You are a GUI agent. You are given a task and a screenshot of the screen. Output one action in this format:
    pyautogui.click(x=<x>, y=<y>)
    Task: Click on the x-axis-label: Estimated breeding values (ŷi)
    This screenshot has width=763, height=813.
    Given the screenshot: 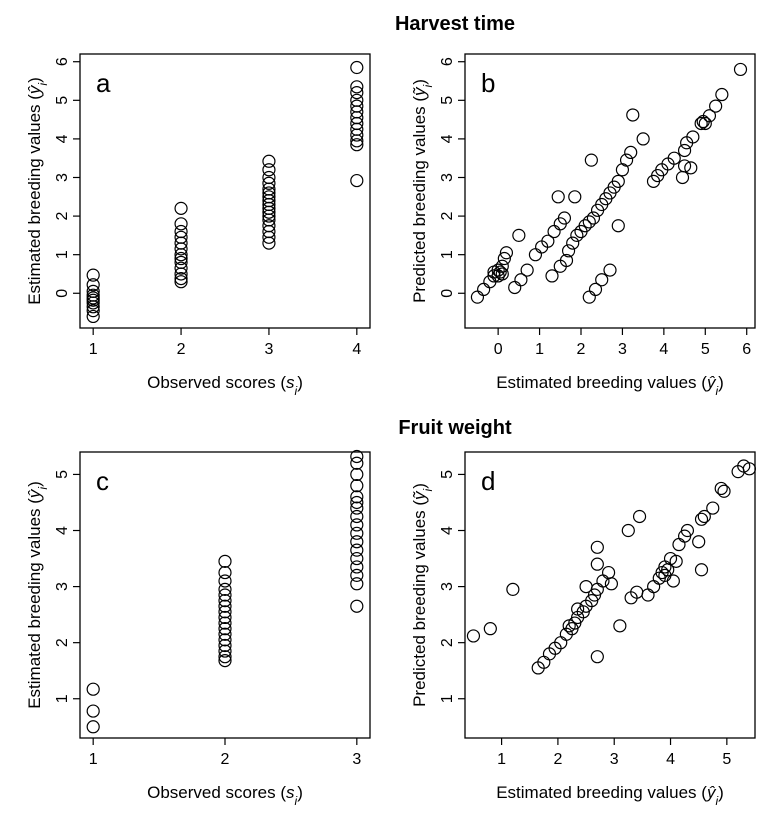 What is the action you would take?
    pyautogui.click(x=610, y=795)
    